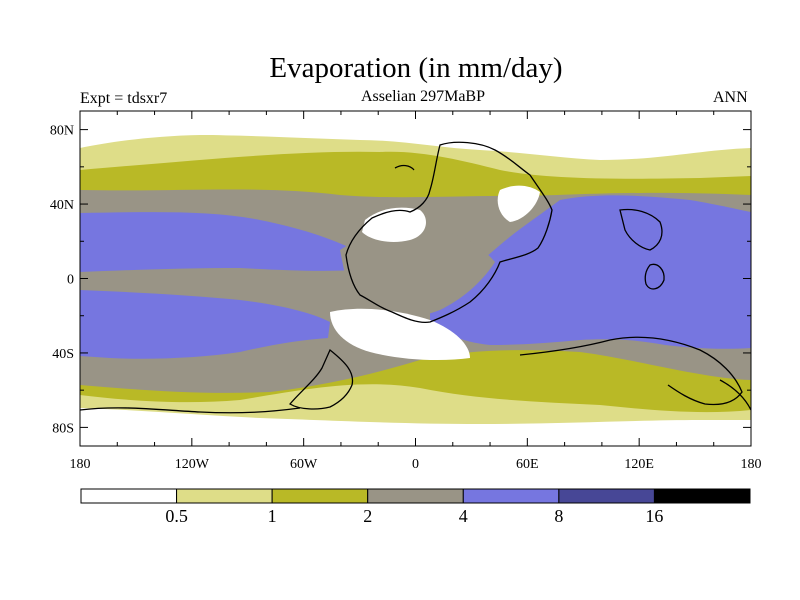  Describe the element at coordinates (639, 464) in the screenshot. I see `x-tick-label: 120E` at that location.